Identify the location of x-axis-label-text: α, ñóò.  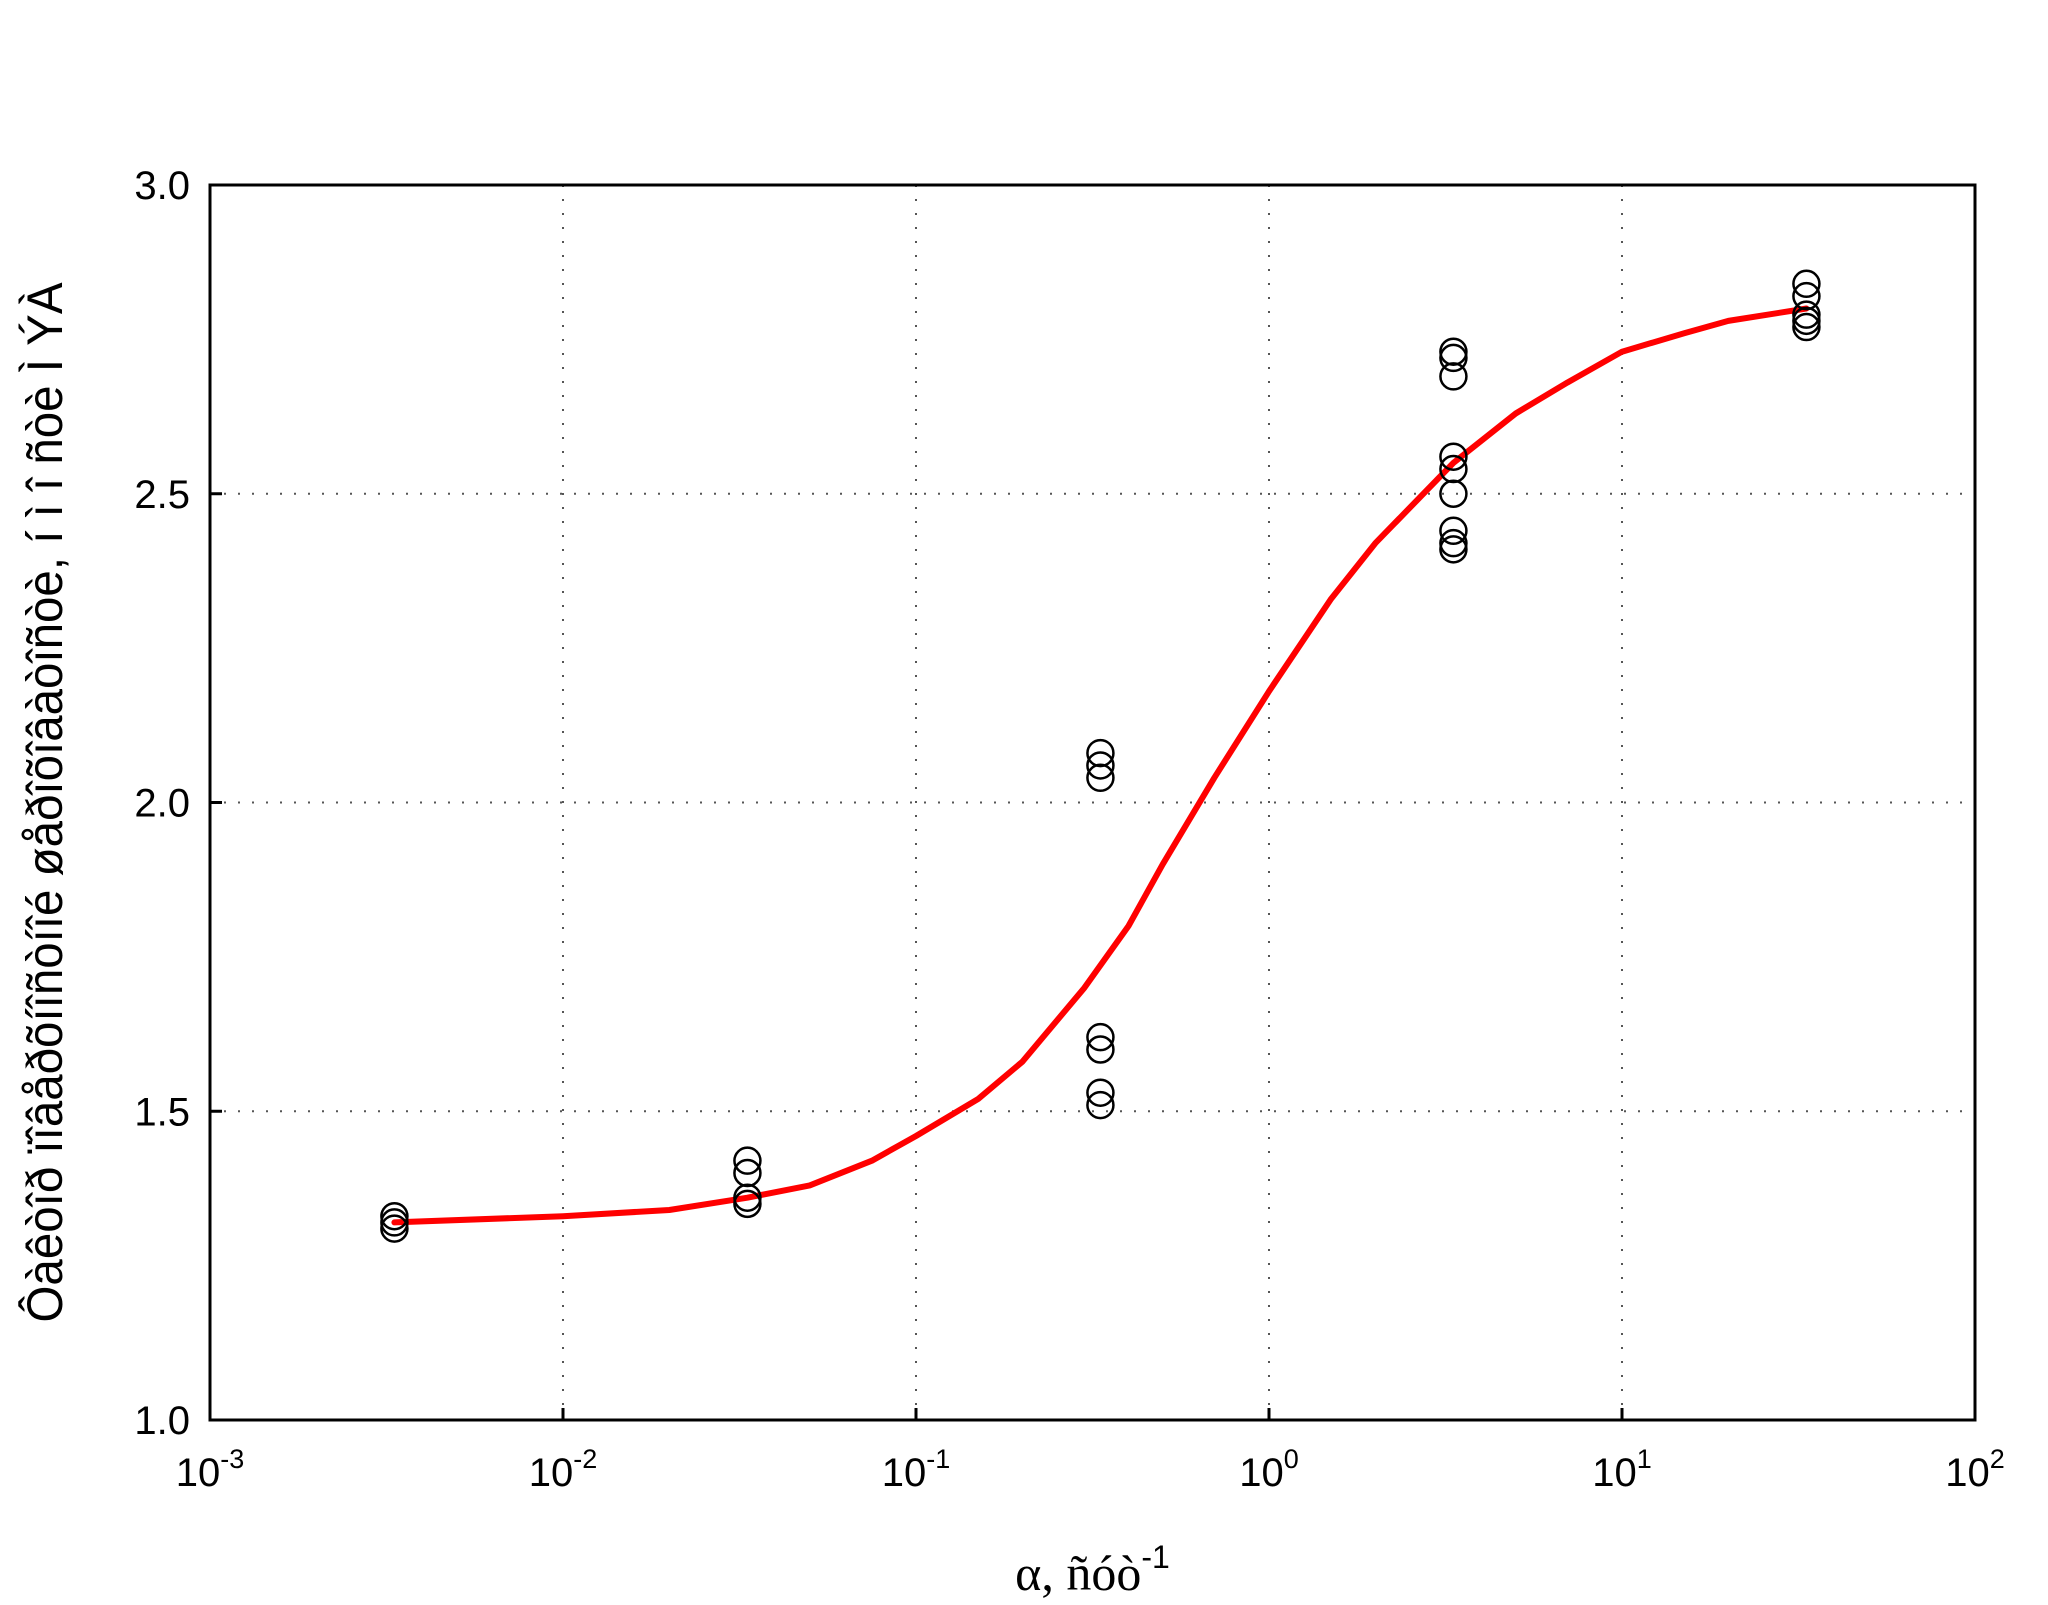
(1078, 1573).